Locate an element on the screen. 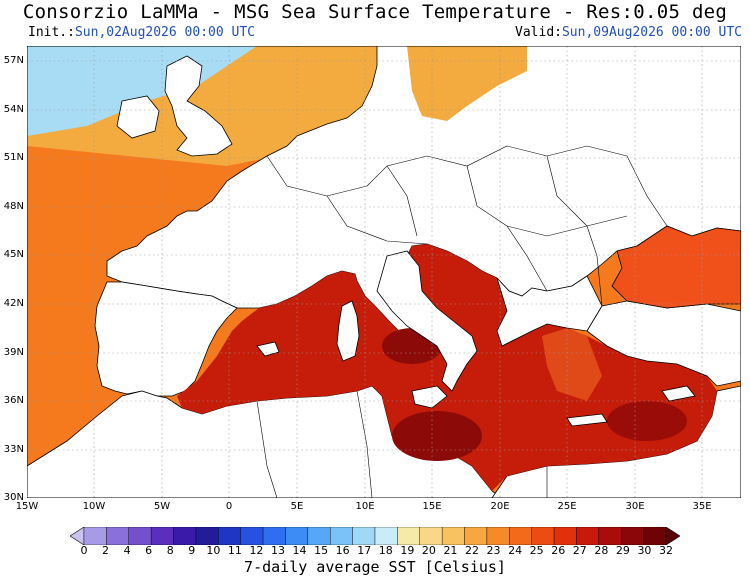 The width and height of the screenshot is (750, 580). colorbar-tick-label: 25 is located at coordinates (536, 550).